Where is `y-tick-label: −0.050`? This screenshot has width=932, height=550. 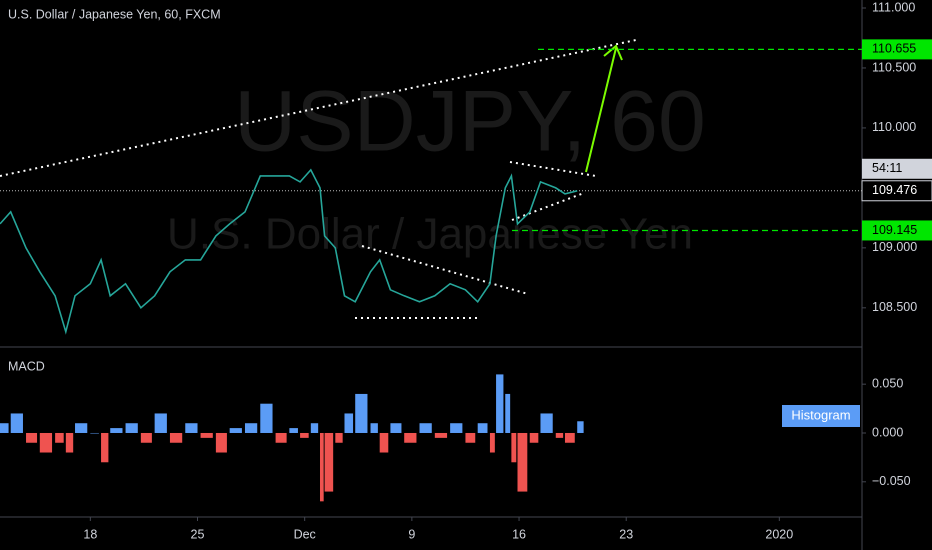 y-tick-label: −0.050 is located at coordinates (891, 481).